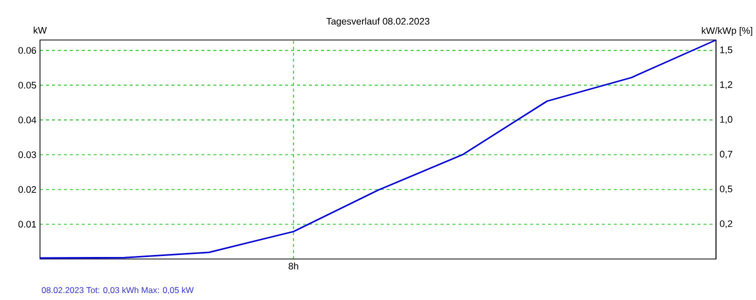 The height and width of the screenshot is (300, 756). I want to click on y-tick-label: 0.06, so click(27, 50).